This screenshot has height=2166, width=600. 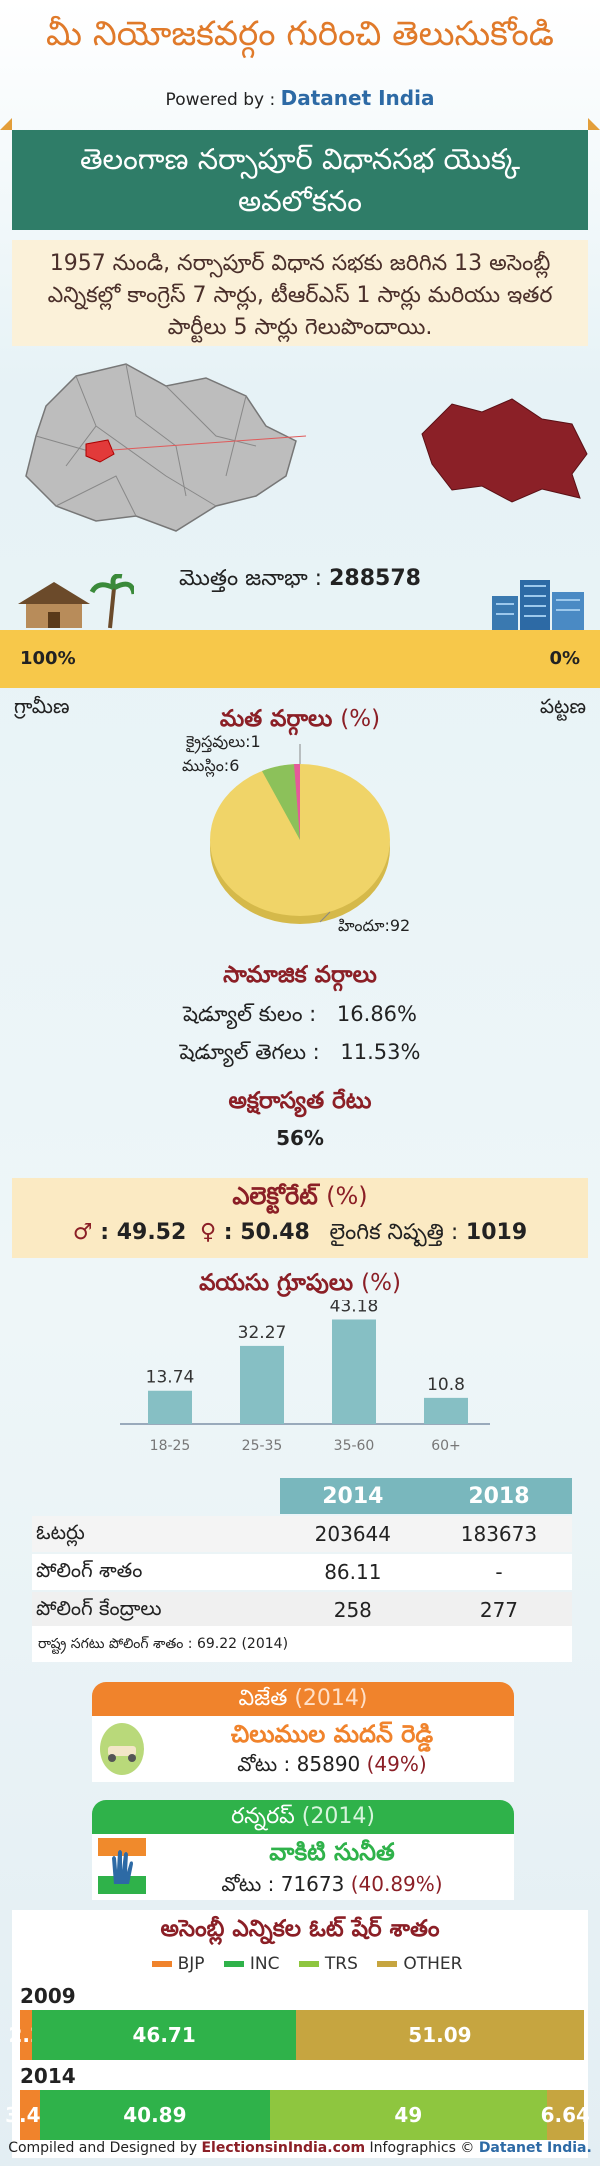 What do you see at coordinates (303, 1817) in the screenshot?
I see `runnerup-header: రన్నరప్ (2014)` at bounding box center [303, 1817].